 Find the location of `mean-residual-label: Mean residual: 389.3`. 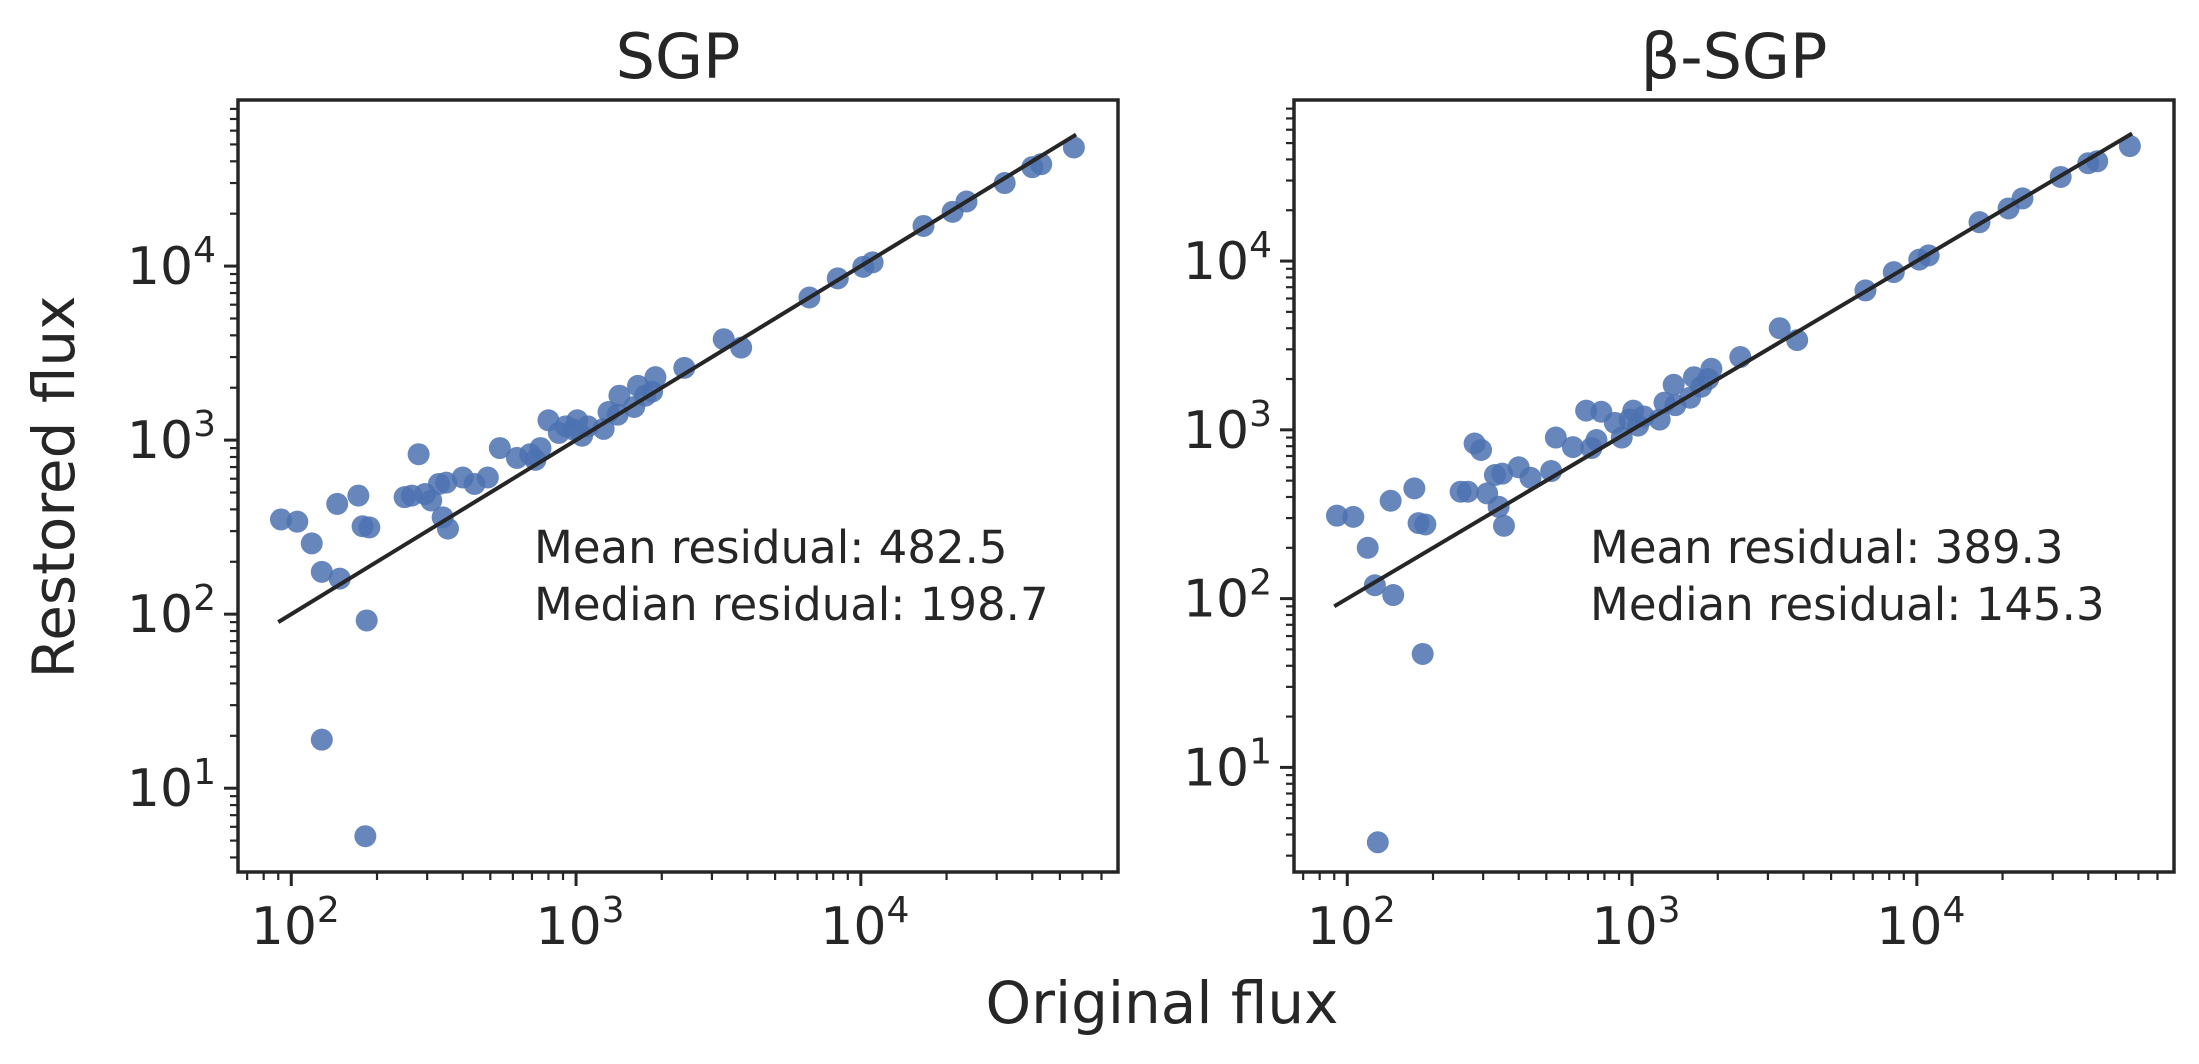

mean-residual-label: Mean residual: 389.3 is located at coordinates (1827, 547).